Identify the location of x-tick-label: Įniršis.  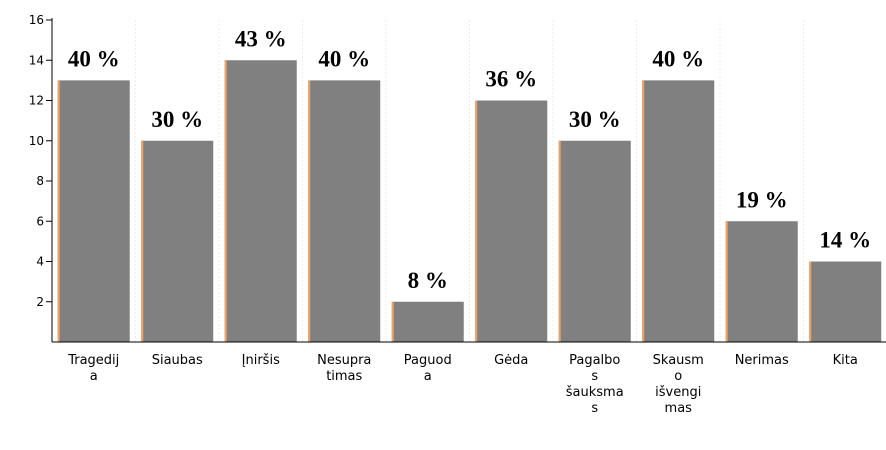
(261, 360).